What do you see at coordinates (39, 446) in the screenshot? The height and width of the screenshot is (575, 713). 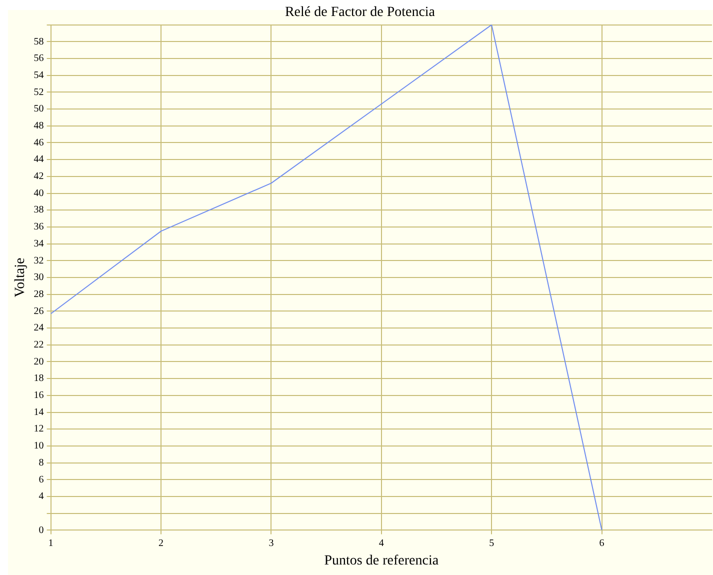 I see `y-tick-label: 10` at bounding box center [39, 446].